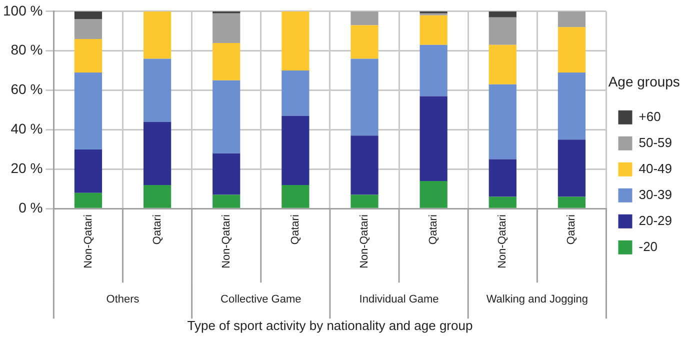 The height and width of the screenshot is (338, 692). Describe the element at coordinates (26, 128) in the screenshot. I see `y-tick-label: 40 %` at that location.